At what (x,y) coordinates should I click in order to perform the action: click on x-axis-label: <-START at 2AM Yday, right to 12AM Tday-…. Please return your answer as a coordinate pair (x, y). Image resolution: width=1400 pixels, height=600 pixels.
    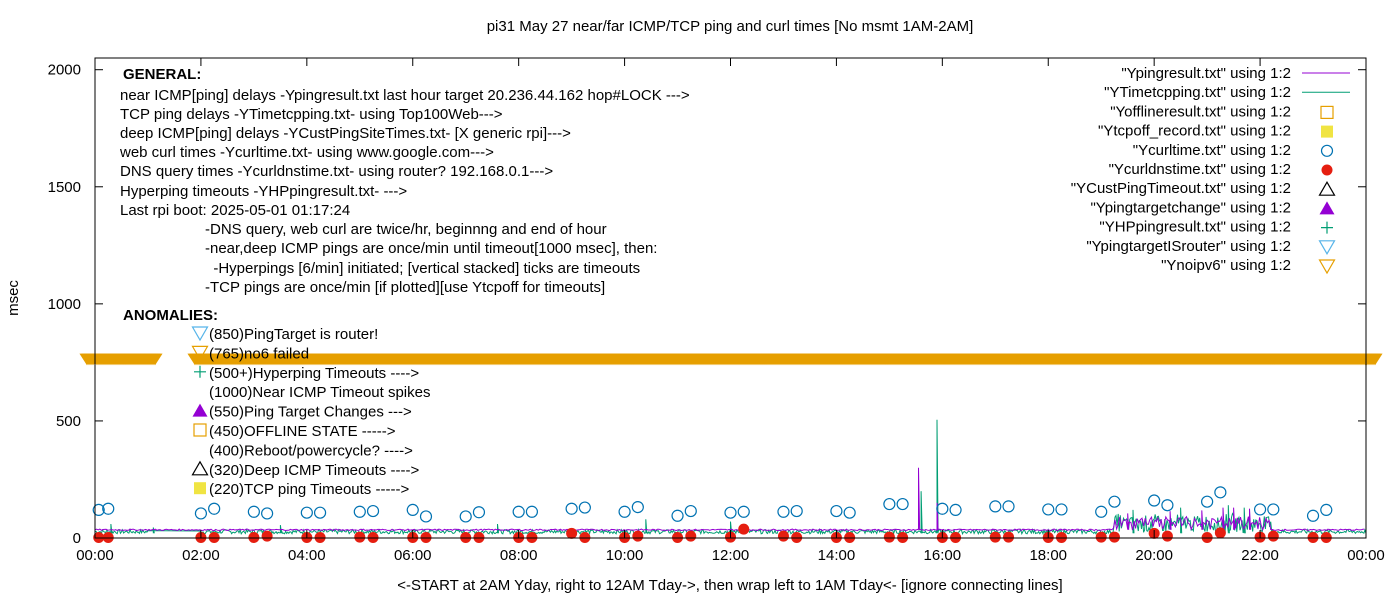
    Looking at the image, I should click on (729, 585).